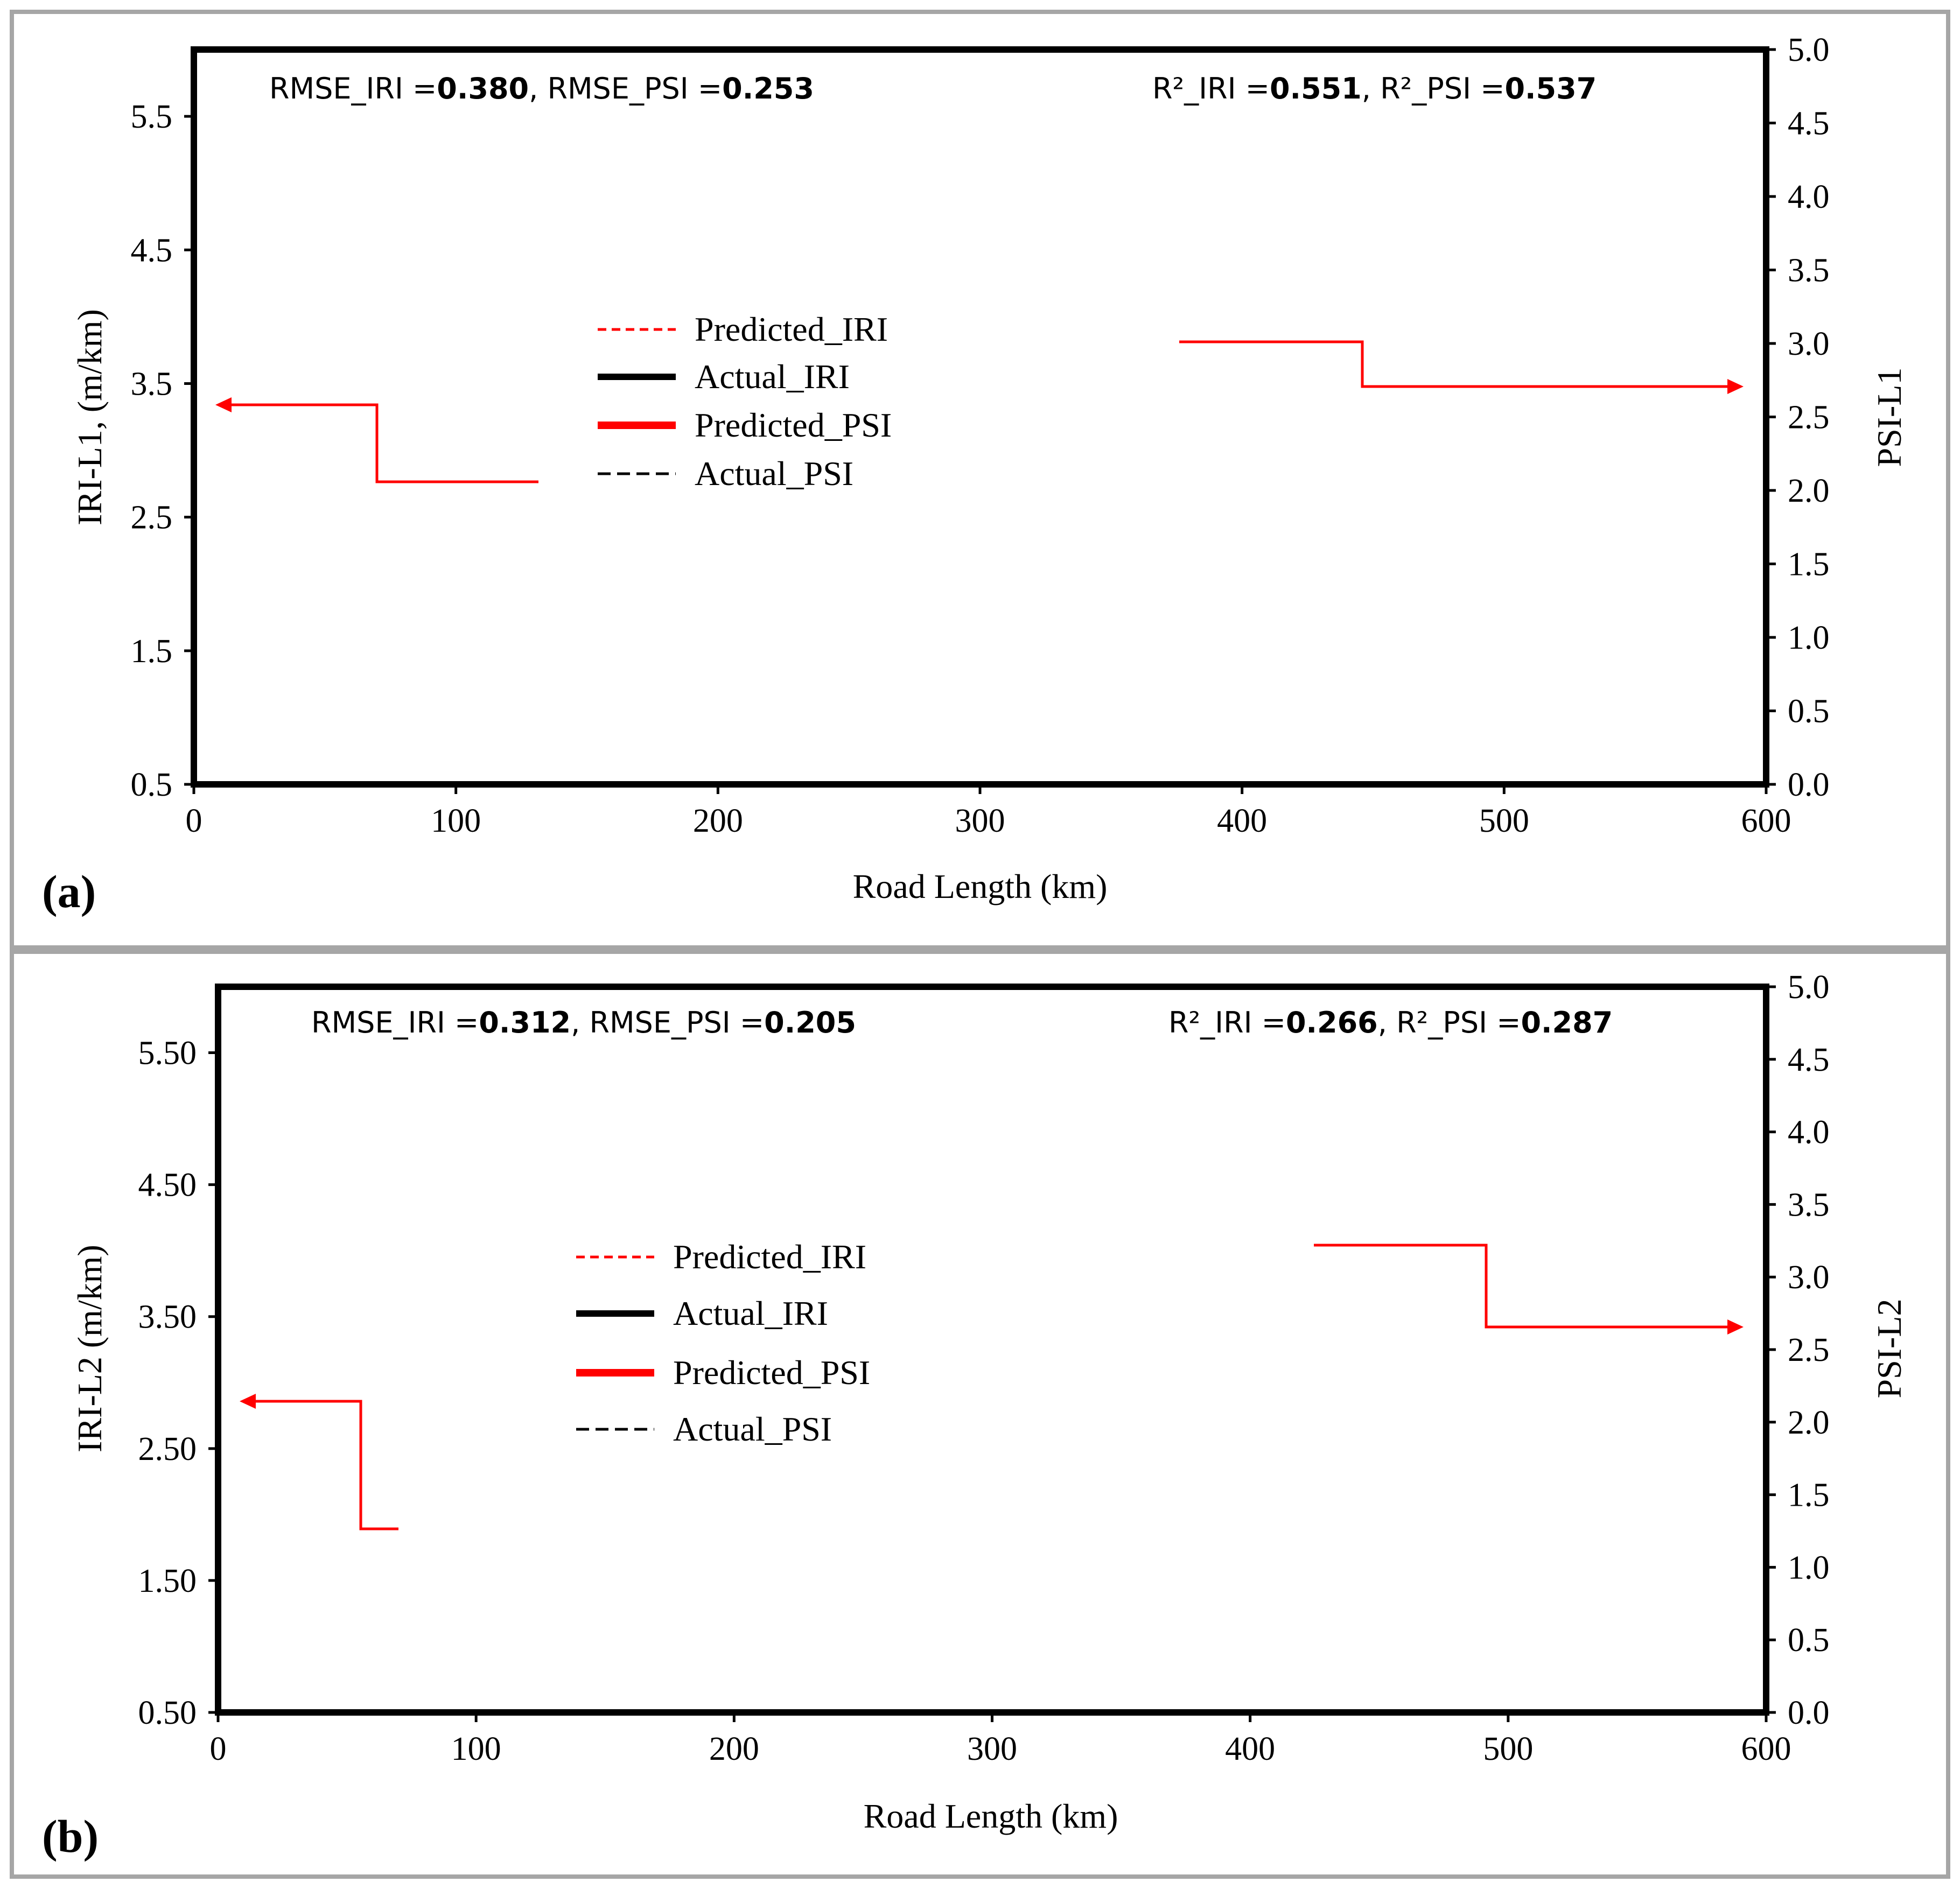 This screenshot has height=1889, width=1960. I want to click on panel-b-y2-axis-title: PSI-L2, so click(1889, 1349).